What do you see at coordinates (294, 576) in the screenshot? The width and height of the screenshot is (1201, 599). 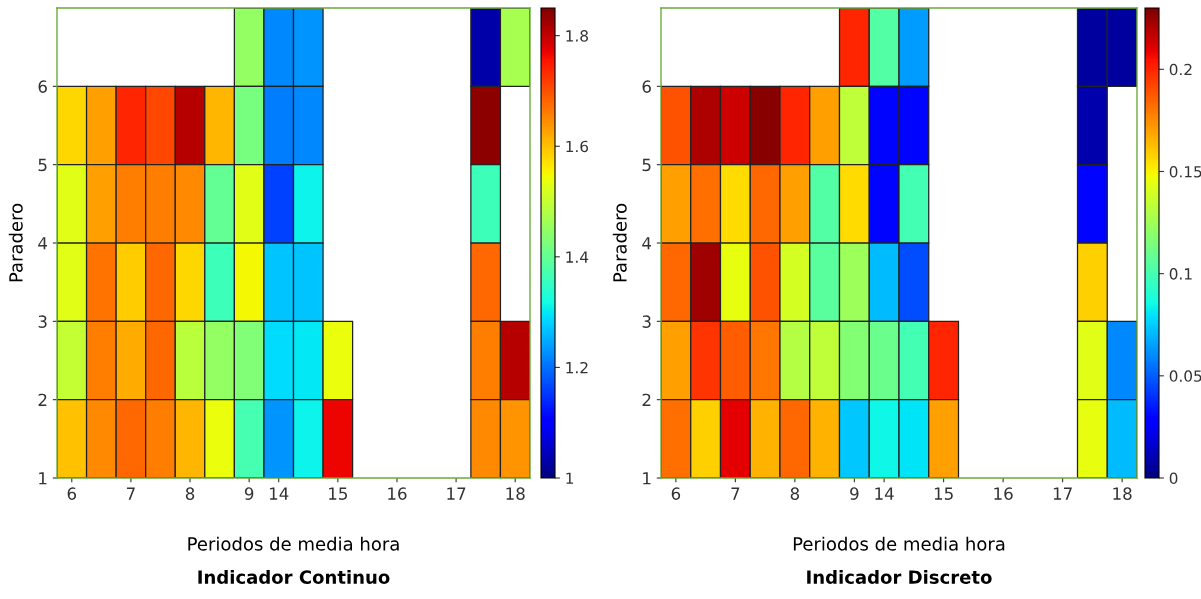 I see `text: Indicador Continuo` at bounding box center [294, 576].